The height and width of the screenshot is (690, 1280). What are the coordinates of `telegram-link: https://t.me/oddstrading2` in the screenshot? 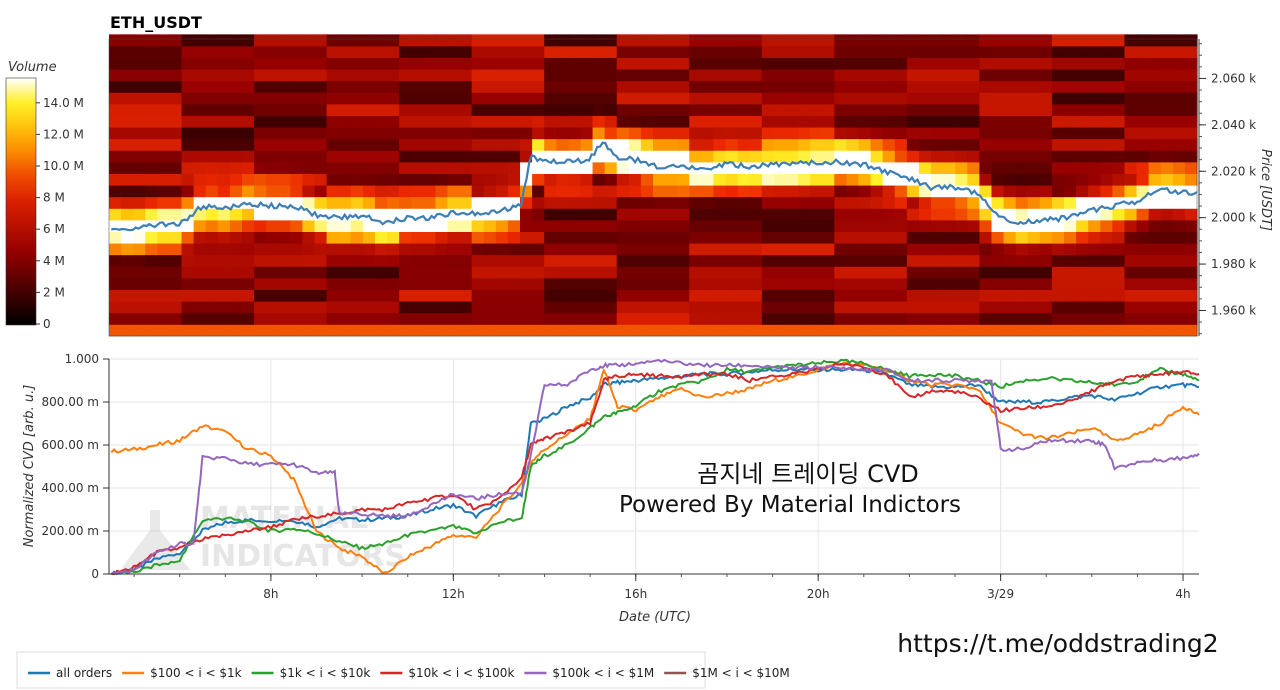 It's located at (1057, 643).